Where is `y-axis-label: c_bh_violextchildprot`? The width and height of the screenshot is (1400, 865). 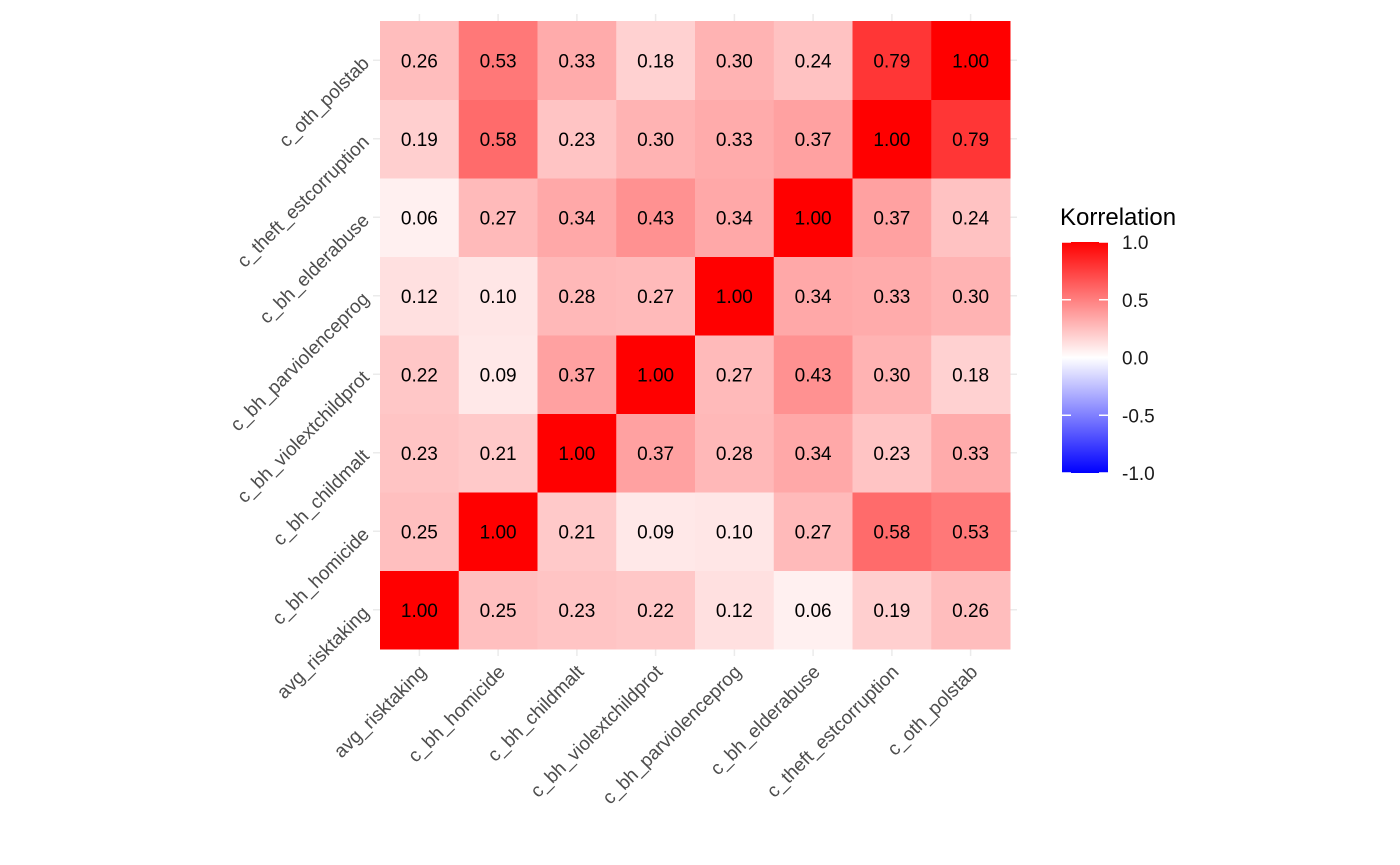 y-axis-label: c_bh_violextchildprot is located at coordinates (303, 437).